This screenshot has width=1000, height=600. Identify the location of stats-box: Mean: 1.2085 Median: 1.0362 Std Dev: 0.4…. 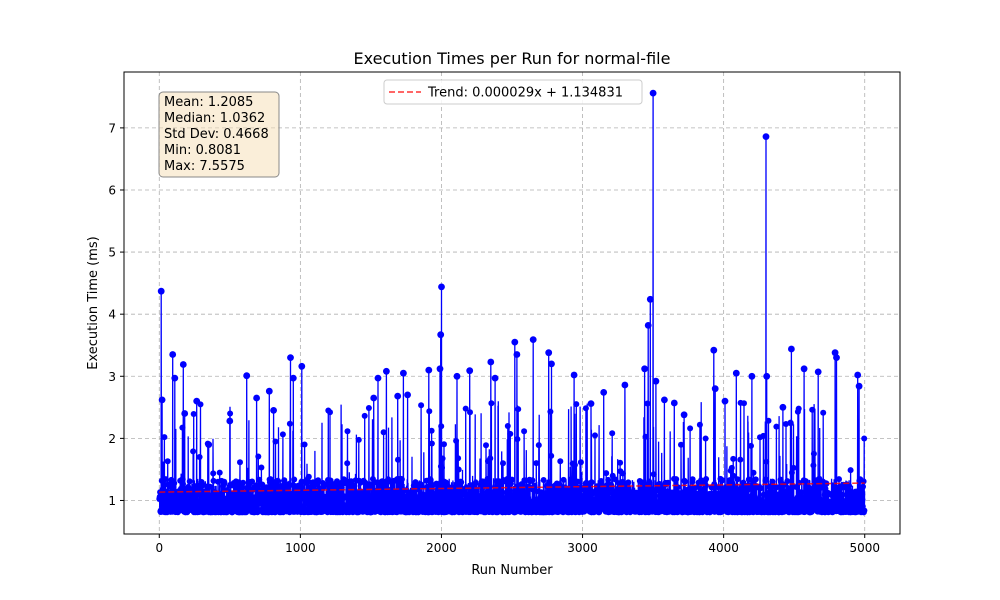
(219, 134).